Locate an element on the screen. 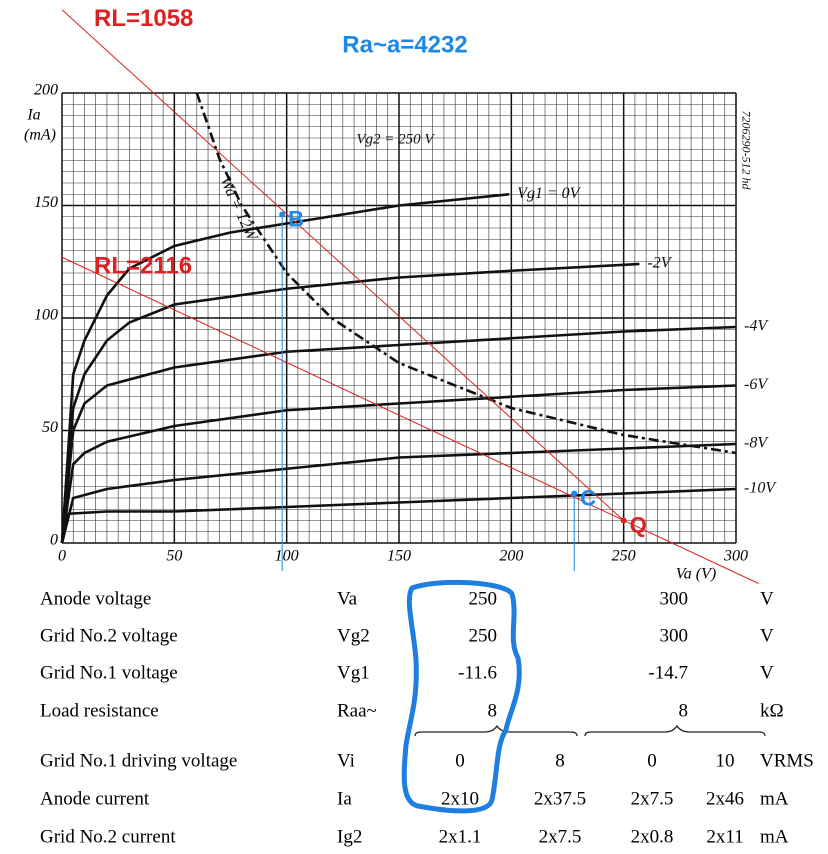 This screenshot has height=854, width=828. table-cell: 2x1.1 is located at coordinates (460, 836).